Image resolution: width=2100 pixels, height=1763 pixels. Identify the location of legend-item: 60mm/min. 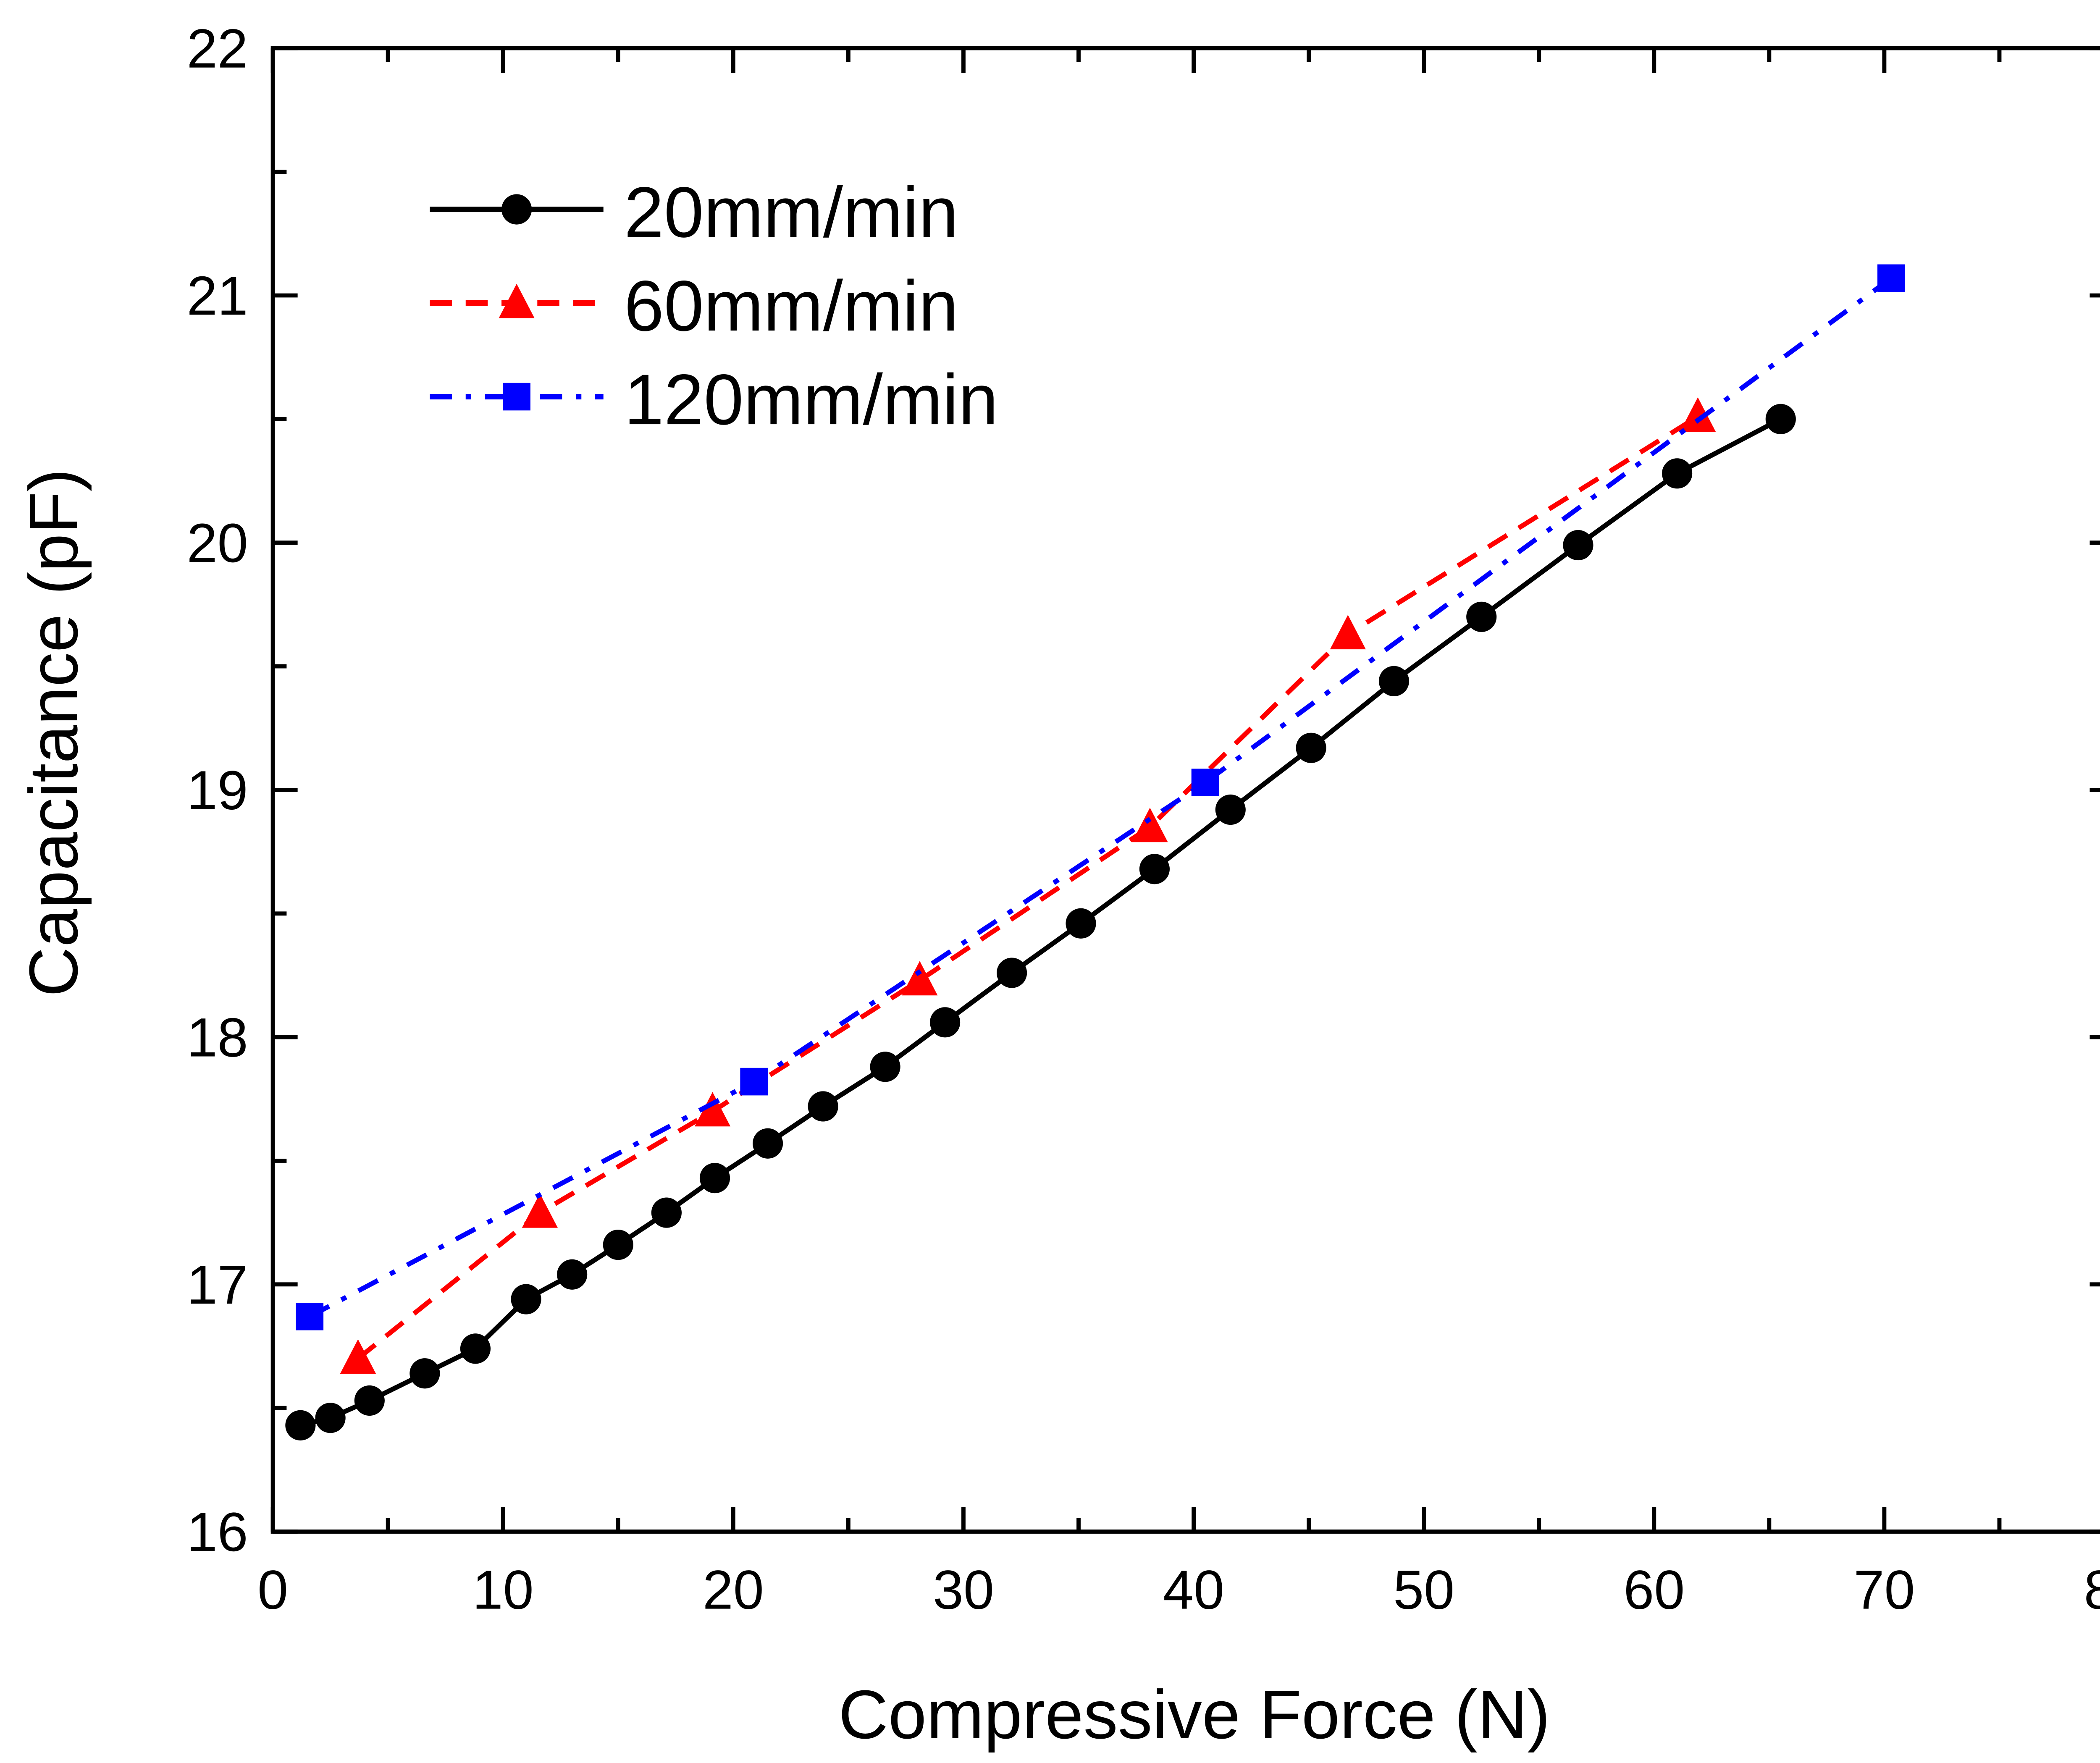
(694, 306).